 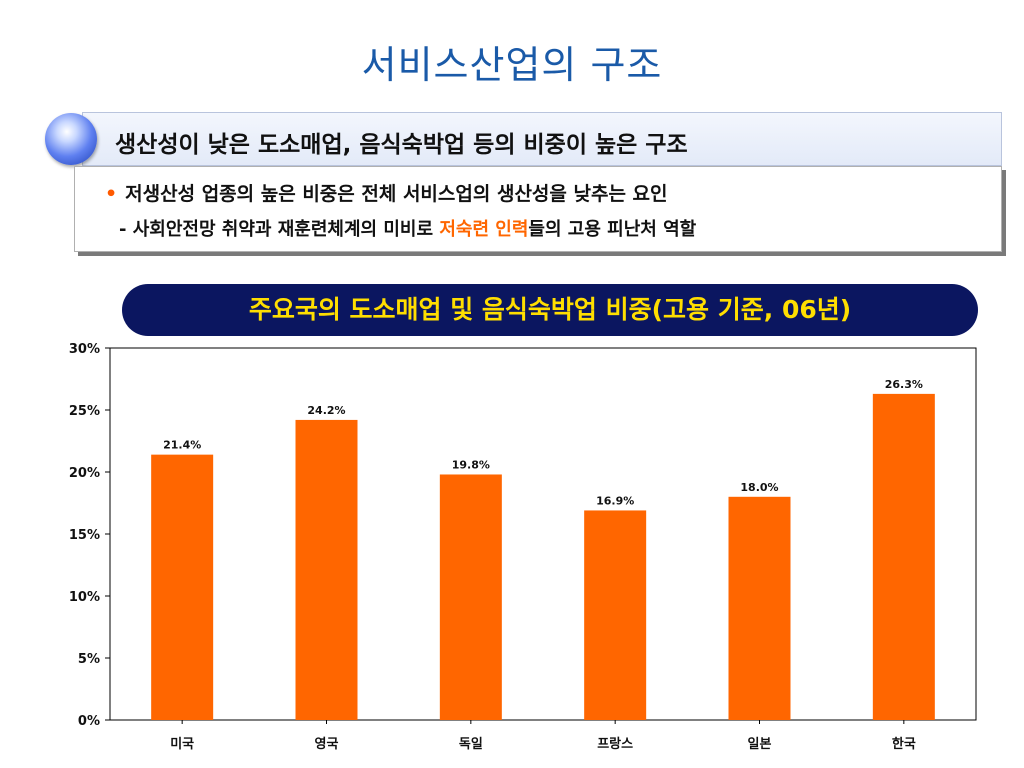 What do you see at coordinates (326, 410) in the screenshot?
I see `data-label: 24.2%` at bounding box center [326, 410].